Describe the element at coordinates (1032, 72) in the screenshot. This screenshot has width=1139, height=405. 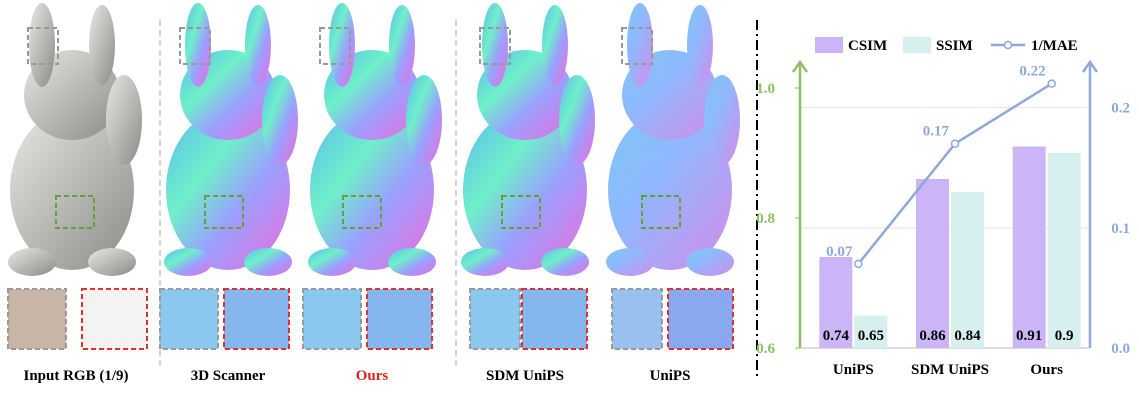
I see `data-label: 0.22` at that location.